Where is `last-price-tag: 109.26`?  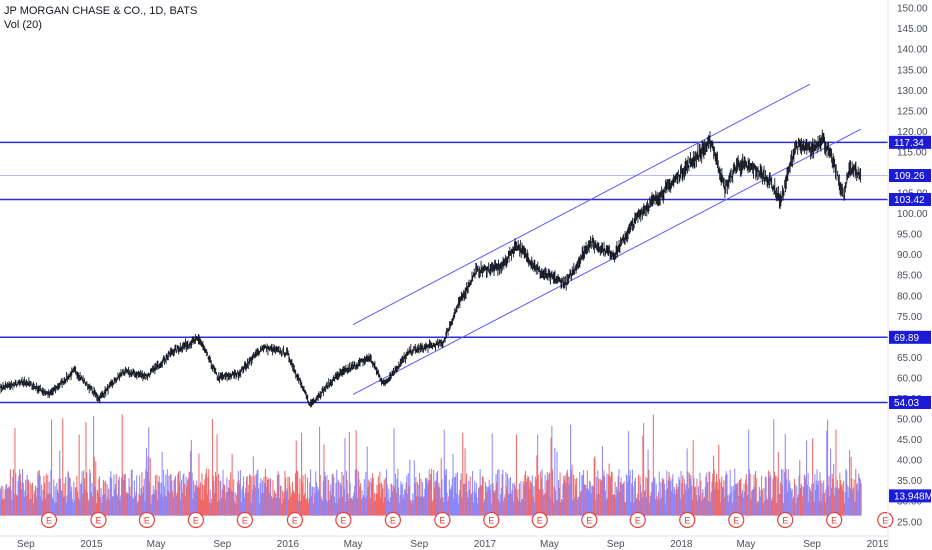
last-price-tag: 109.26 is located at coordinates (910, 176).